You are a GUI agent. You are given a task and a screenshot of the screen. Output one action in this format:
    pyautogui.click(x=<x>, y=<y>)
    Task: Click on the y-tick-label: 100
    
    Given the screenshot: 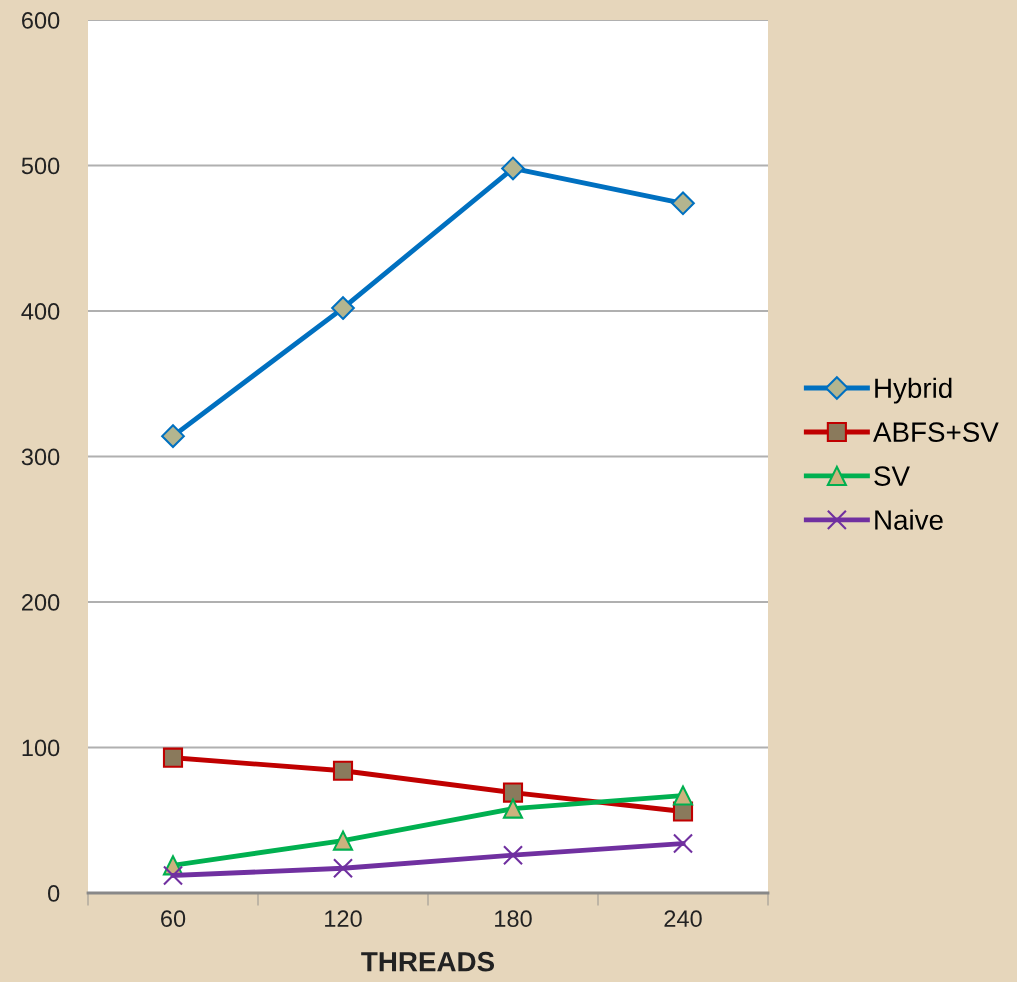 What is the action you would take?
    pyautogui.click(x=41, y=748)
    